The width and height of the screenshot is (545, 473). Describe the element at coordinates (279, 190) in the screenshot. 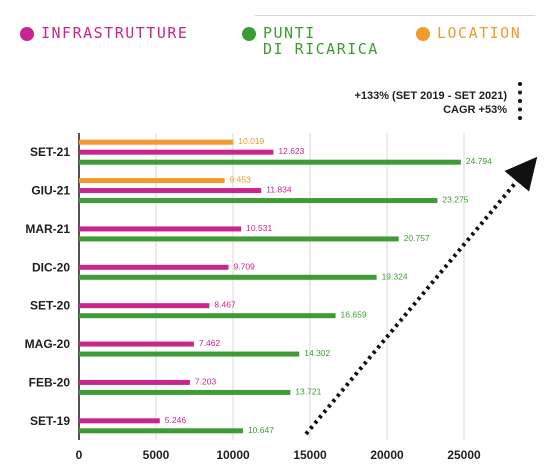

I see `data-label: 11.834` at that location.